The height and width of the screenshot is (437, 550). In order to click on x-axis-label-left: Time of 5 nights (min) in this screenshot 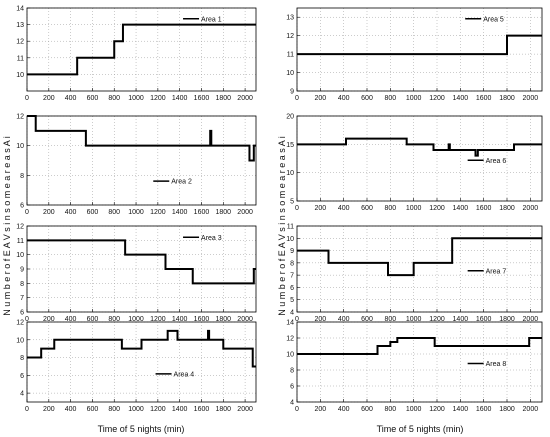, I will do `click(141, 429)`.